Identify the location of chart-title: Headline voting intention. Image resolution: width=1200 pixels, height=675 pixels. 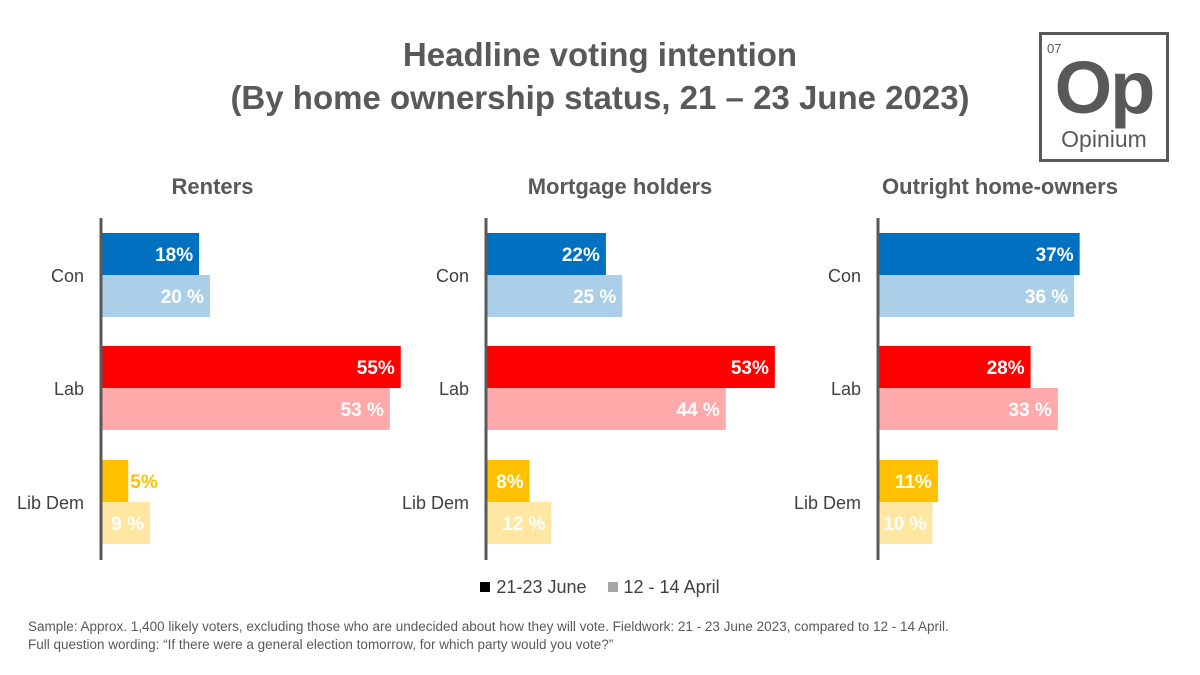
(600, 54).